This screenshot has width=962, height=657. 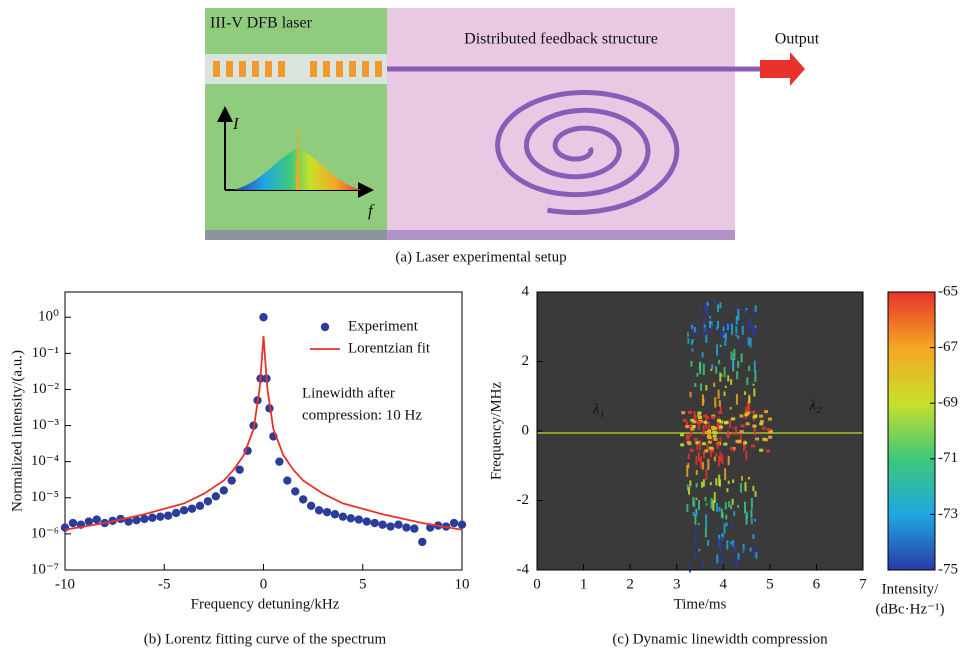 What do you see at coordinates (45, 497) in the screenshot?
I see `y-tick-label: 10⁻⁵` at bounding box center [45, 497].